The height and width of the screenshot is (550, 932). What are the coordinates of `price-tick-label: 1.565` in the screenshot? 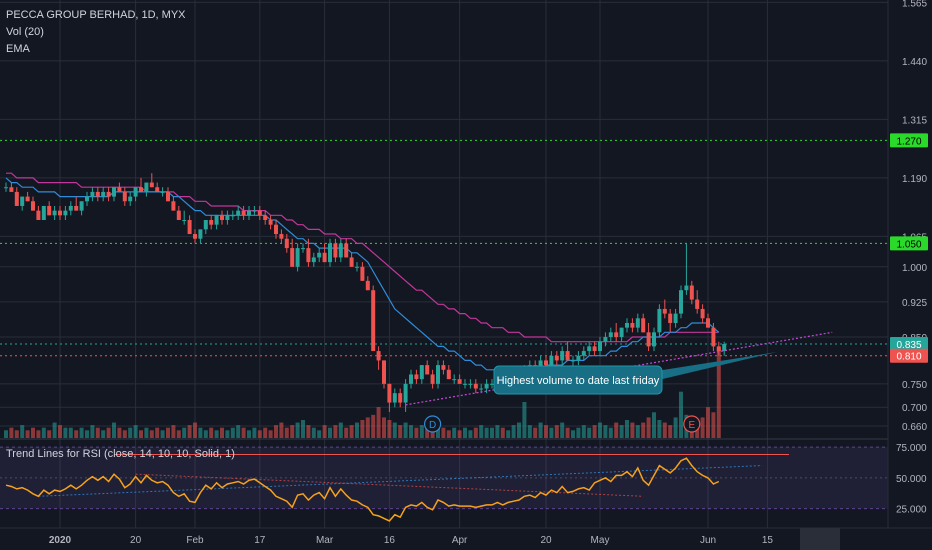 It's located at (914, 4).